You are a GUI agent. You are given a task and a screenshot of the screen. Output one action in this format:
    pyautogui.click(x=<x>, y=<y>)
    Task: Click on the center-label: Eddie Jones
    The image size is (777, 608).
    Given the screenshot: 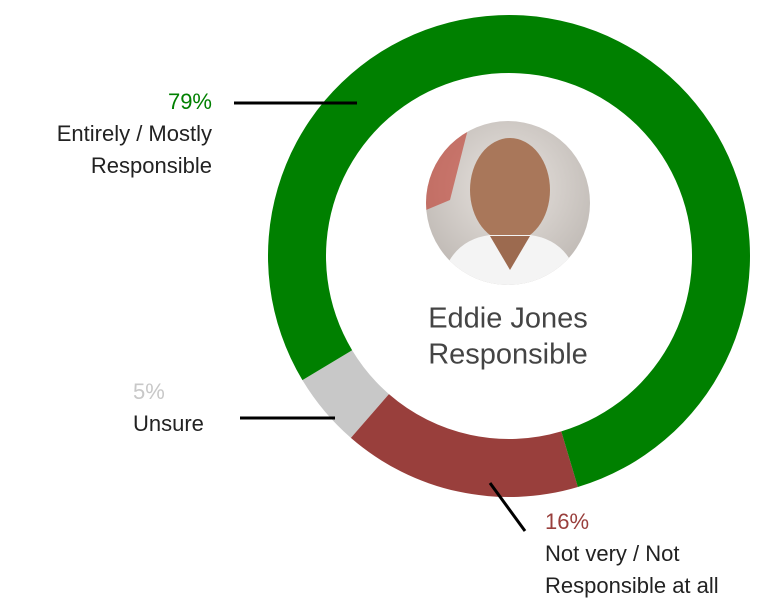 What is the action you would take?
    pyautogui.click(x=508, y=319)
    